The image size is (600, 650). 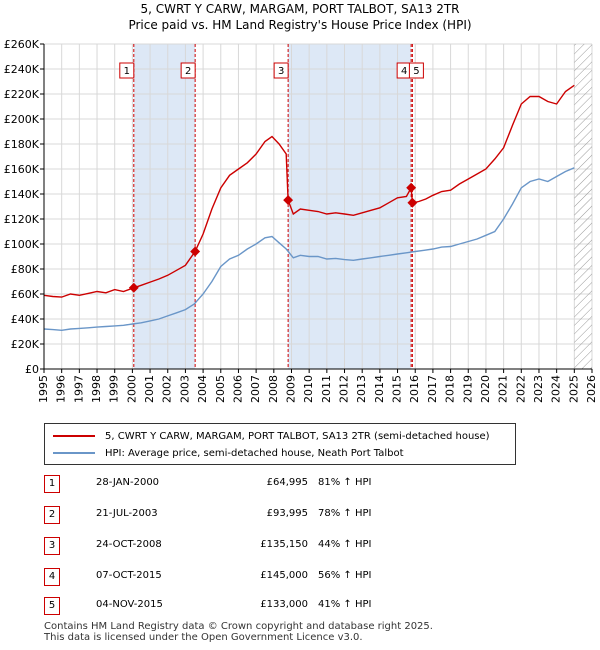 I want to click on x-tick-label: 2024, so click(x=556, y=389).